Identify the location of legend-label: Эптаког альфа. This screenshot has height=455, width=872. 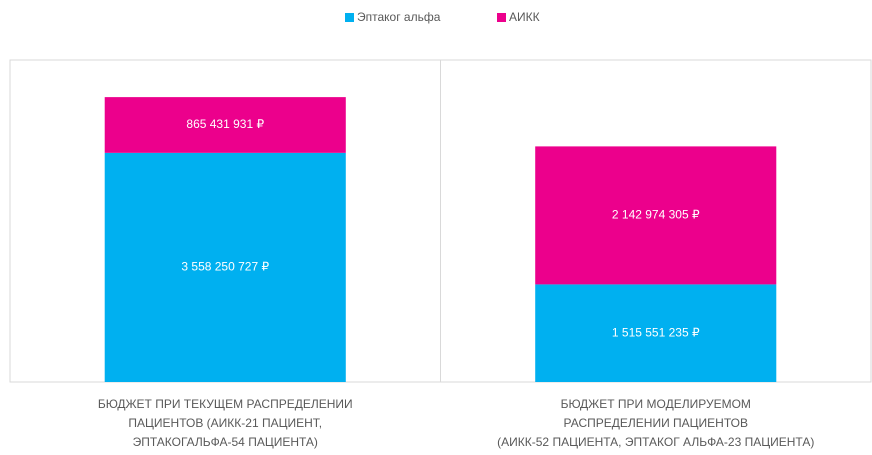
(399, 17).